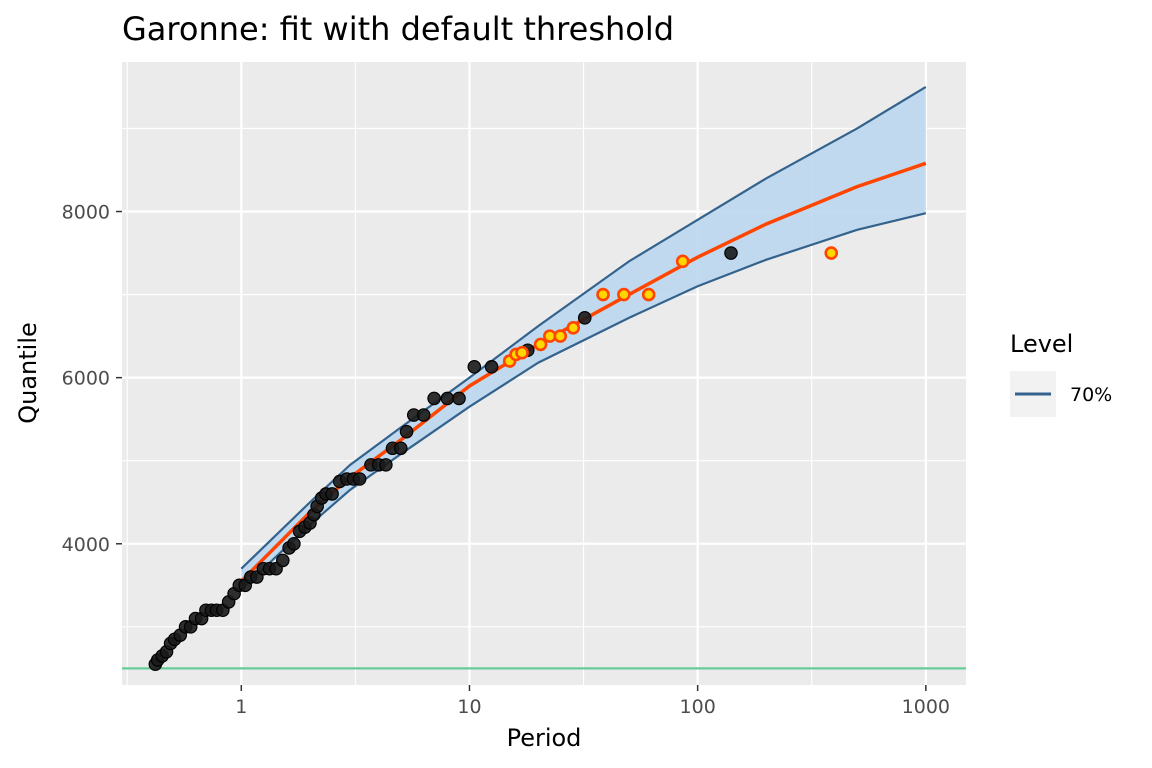 This screenshot has width=1152, height=768. I want to click on x-tick-label: 1, so click(241, 707).